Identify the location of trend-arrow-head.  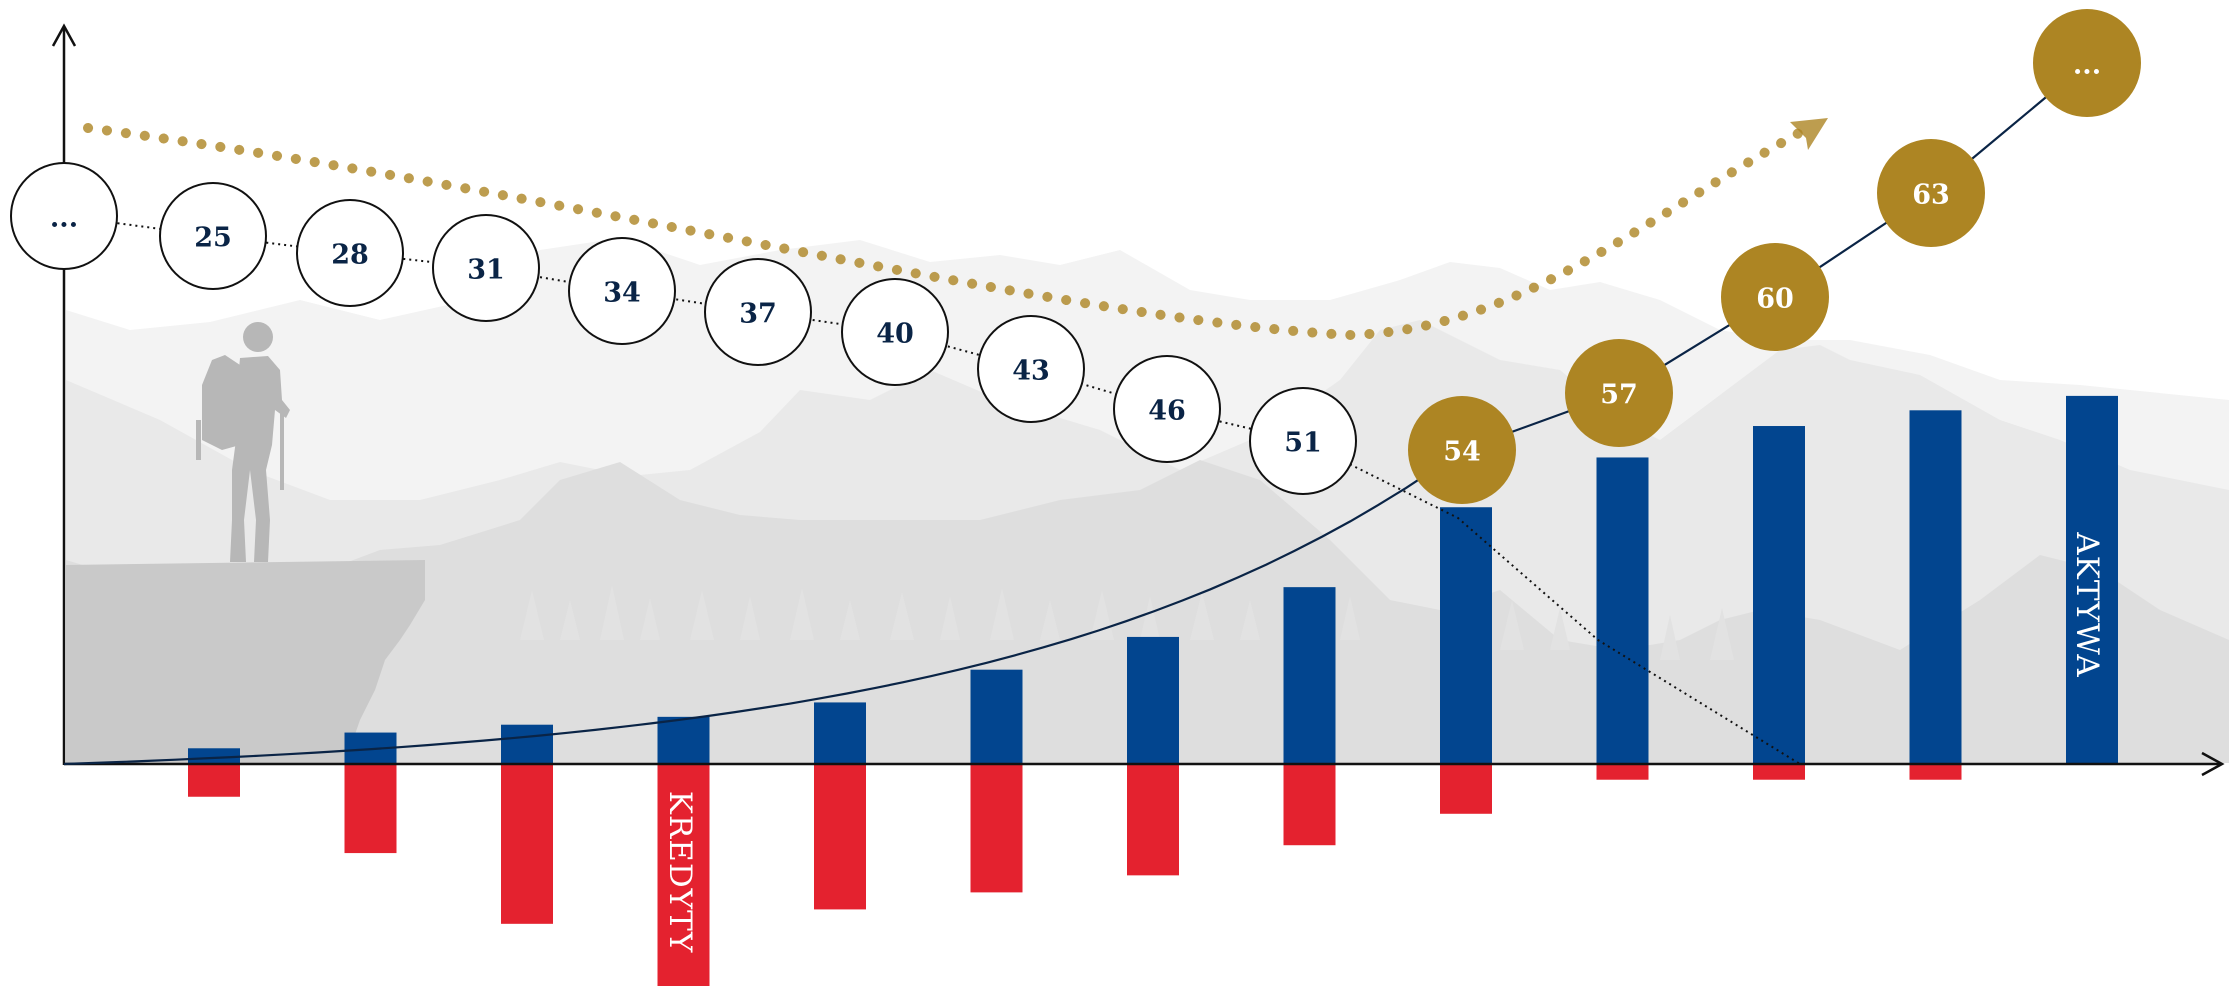
(1809, 134).